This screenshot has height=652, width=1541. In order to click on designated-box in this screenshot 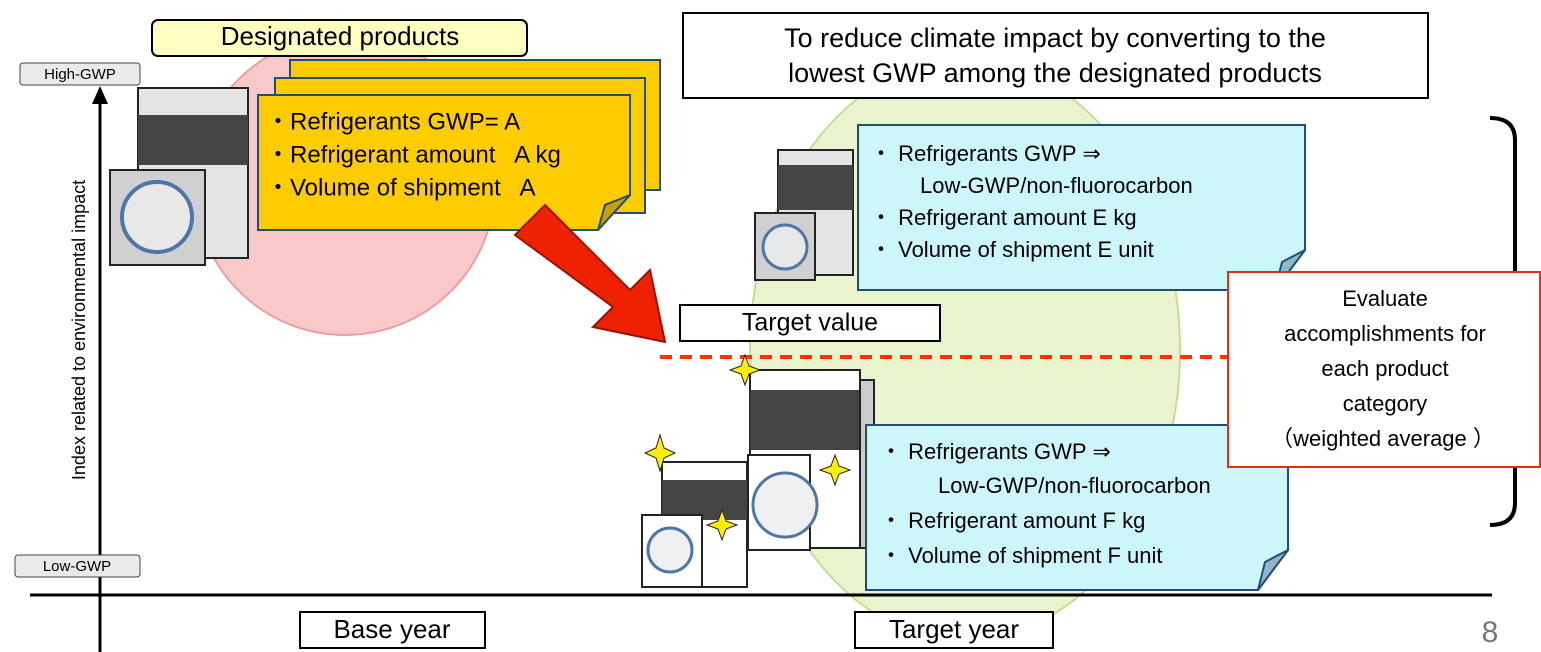, I will do `click(339, 38)`.